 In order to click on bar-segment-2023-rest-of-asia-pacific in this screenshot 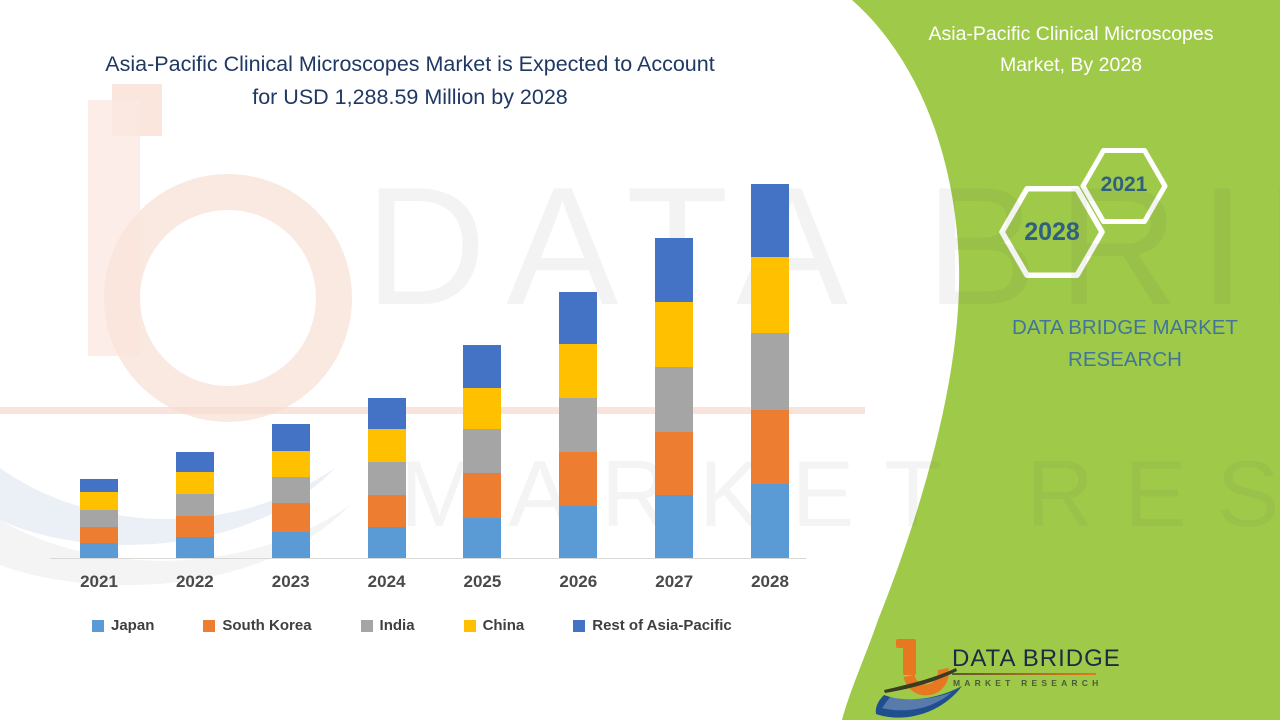, I will do `click(290, 438)`.